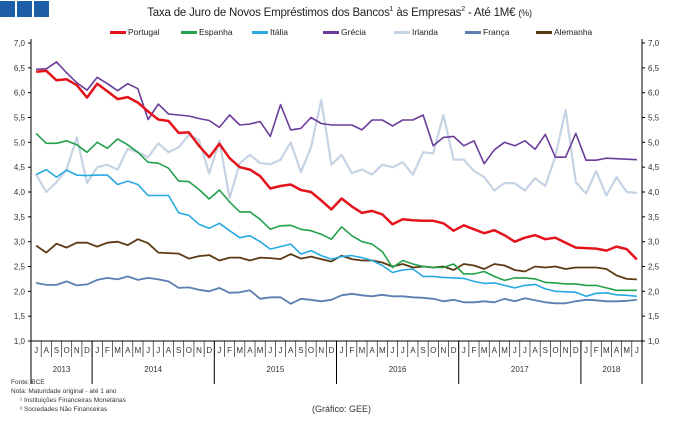 Image resolution: width=679 pixels, height=424 pixels. I want to click on y-tick-label-left: 3,0, so click(20, 242).